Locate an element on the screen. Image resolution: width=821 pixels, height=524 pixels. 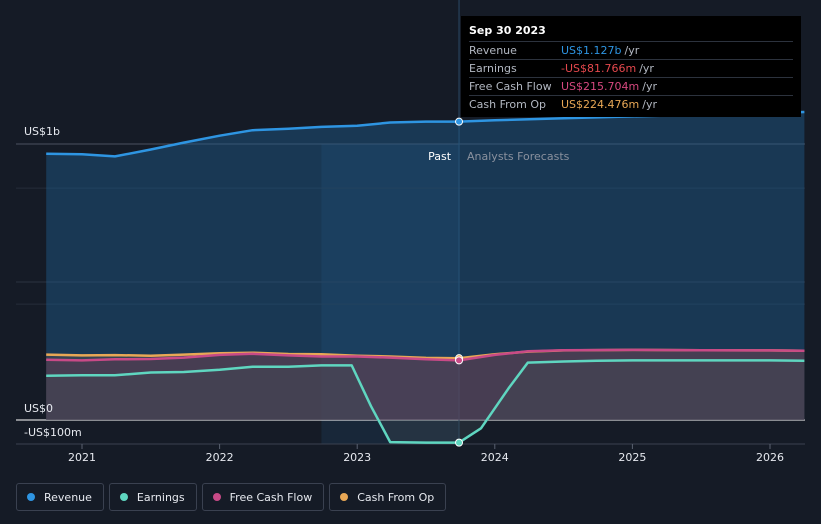
free-cash-flow-dot-icon is located at coordinates (216, 497).